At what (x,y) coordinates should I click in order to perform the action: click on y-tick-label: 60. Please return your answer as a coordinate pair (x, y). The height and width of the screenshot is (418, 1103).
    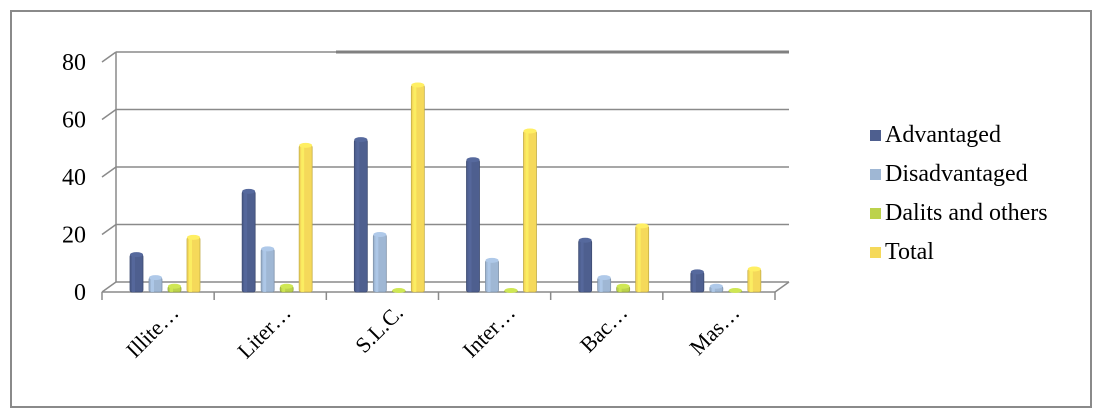
    Looking at the image, I should click on (74, 121).